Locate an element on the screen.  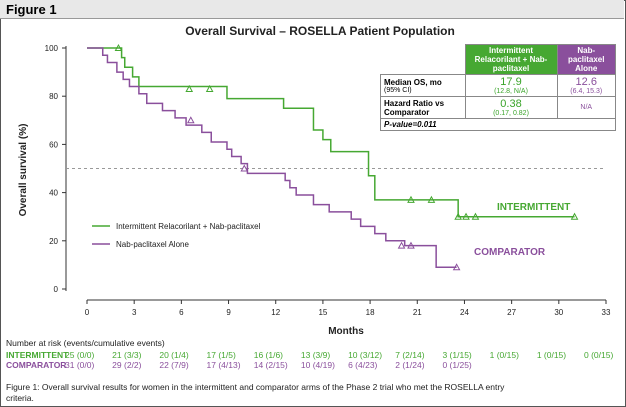
median-os-int-ci: (12.8, N/A) is located at coordinates (511, 91).